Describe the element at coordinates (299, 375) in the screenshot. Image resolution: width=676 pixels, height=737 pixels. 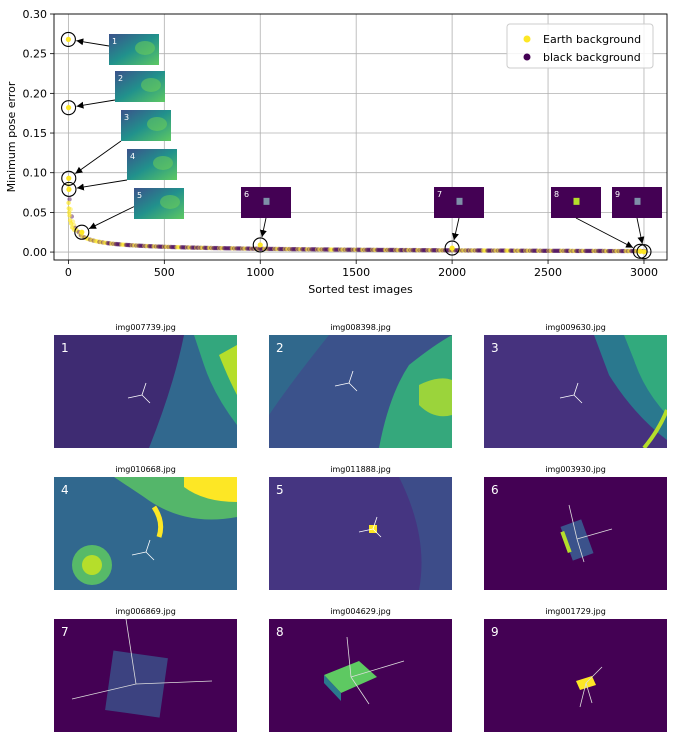
I see `haze-region` at that location.